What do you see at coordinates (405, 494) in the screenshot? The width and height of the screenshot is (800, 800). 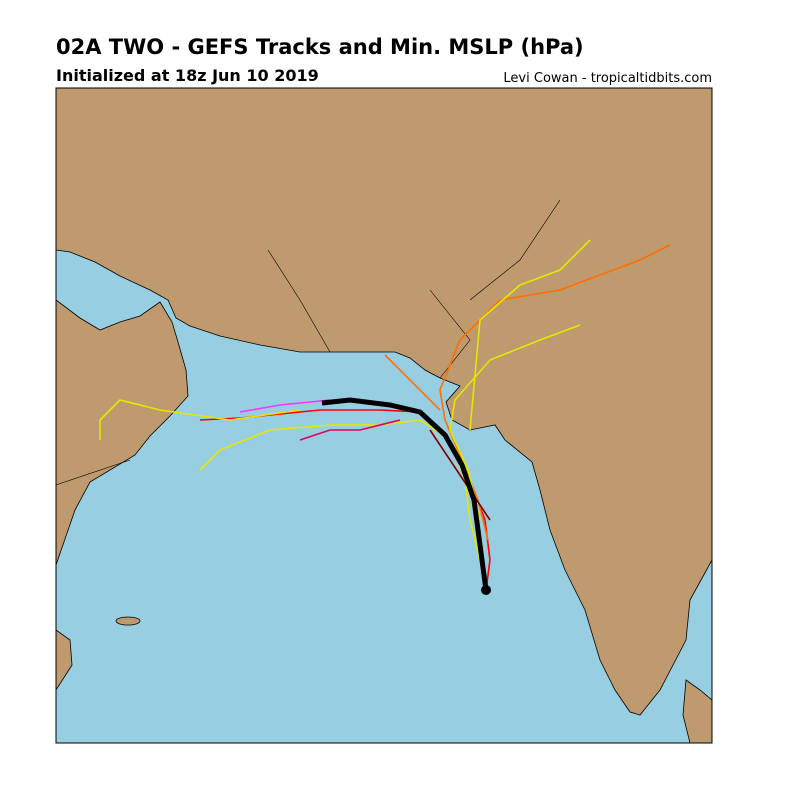 I see `mean-track` at bounding box center [405, 494].